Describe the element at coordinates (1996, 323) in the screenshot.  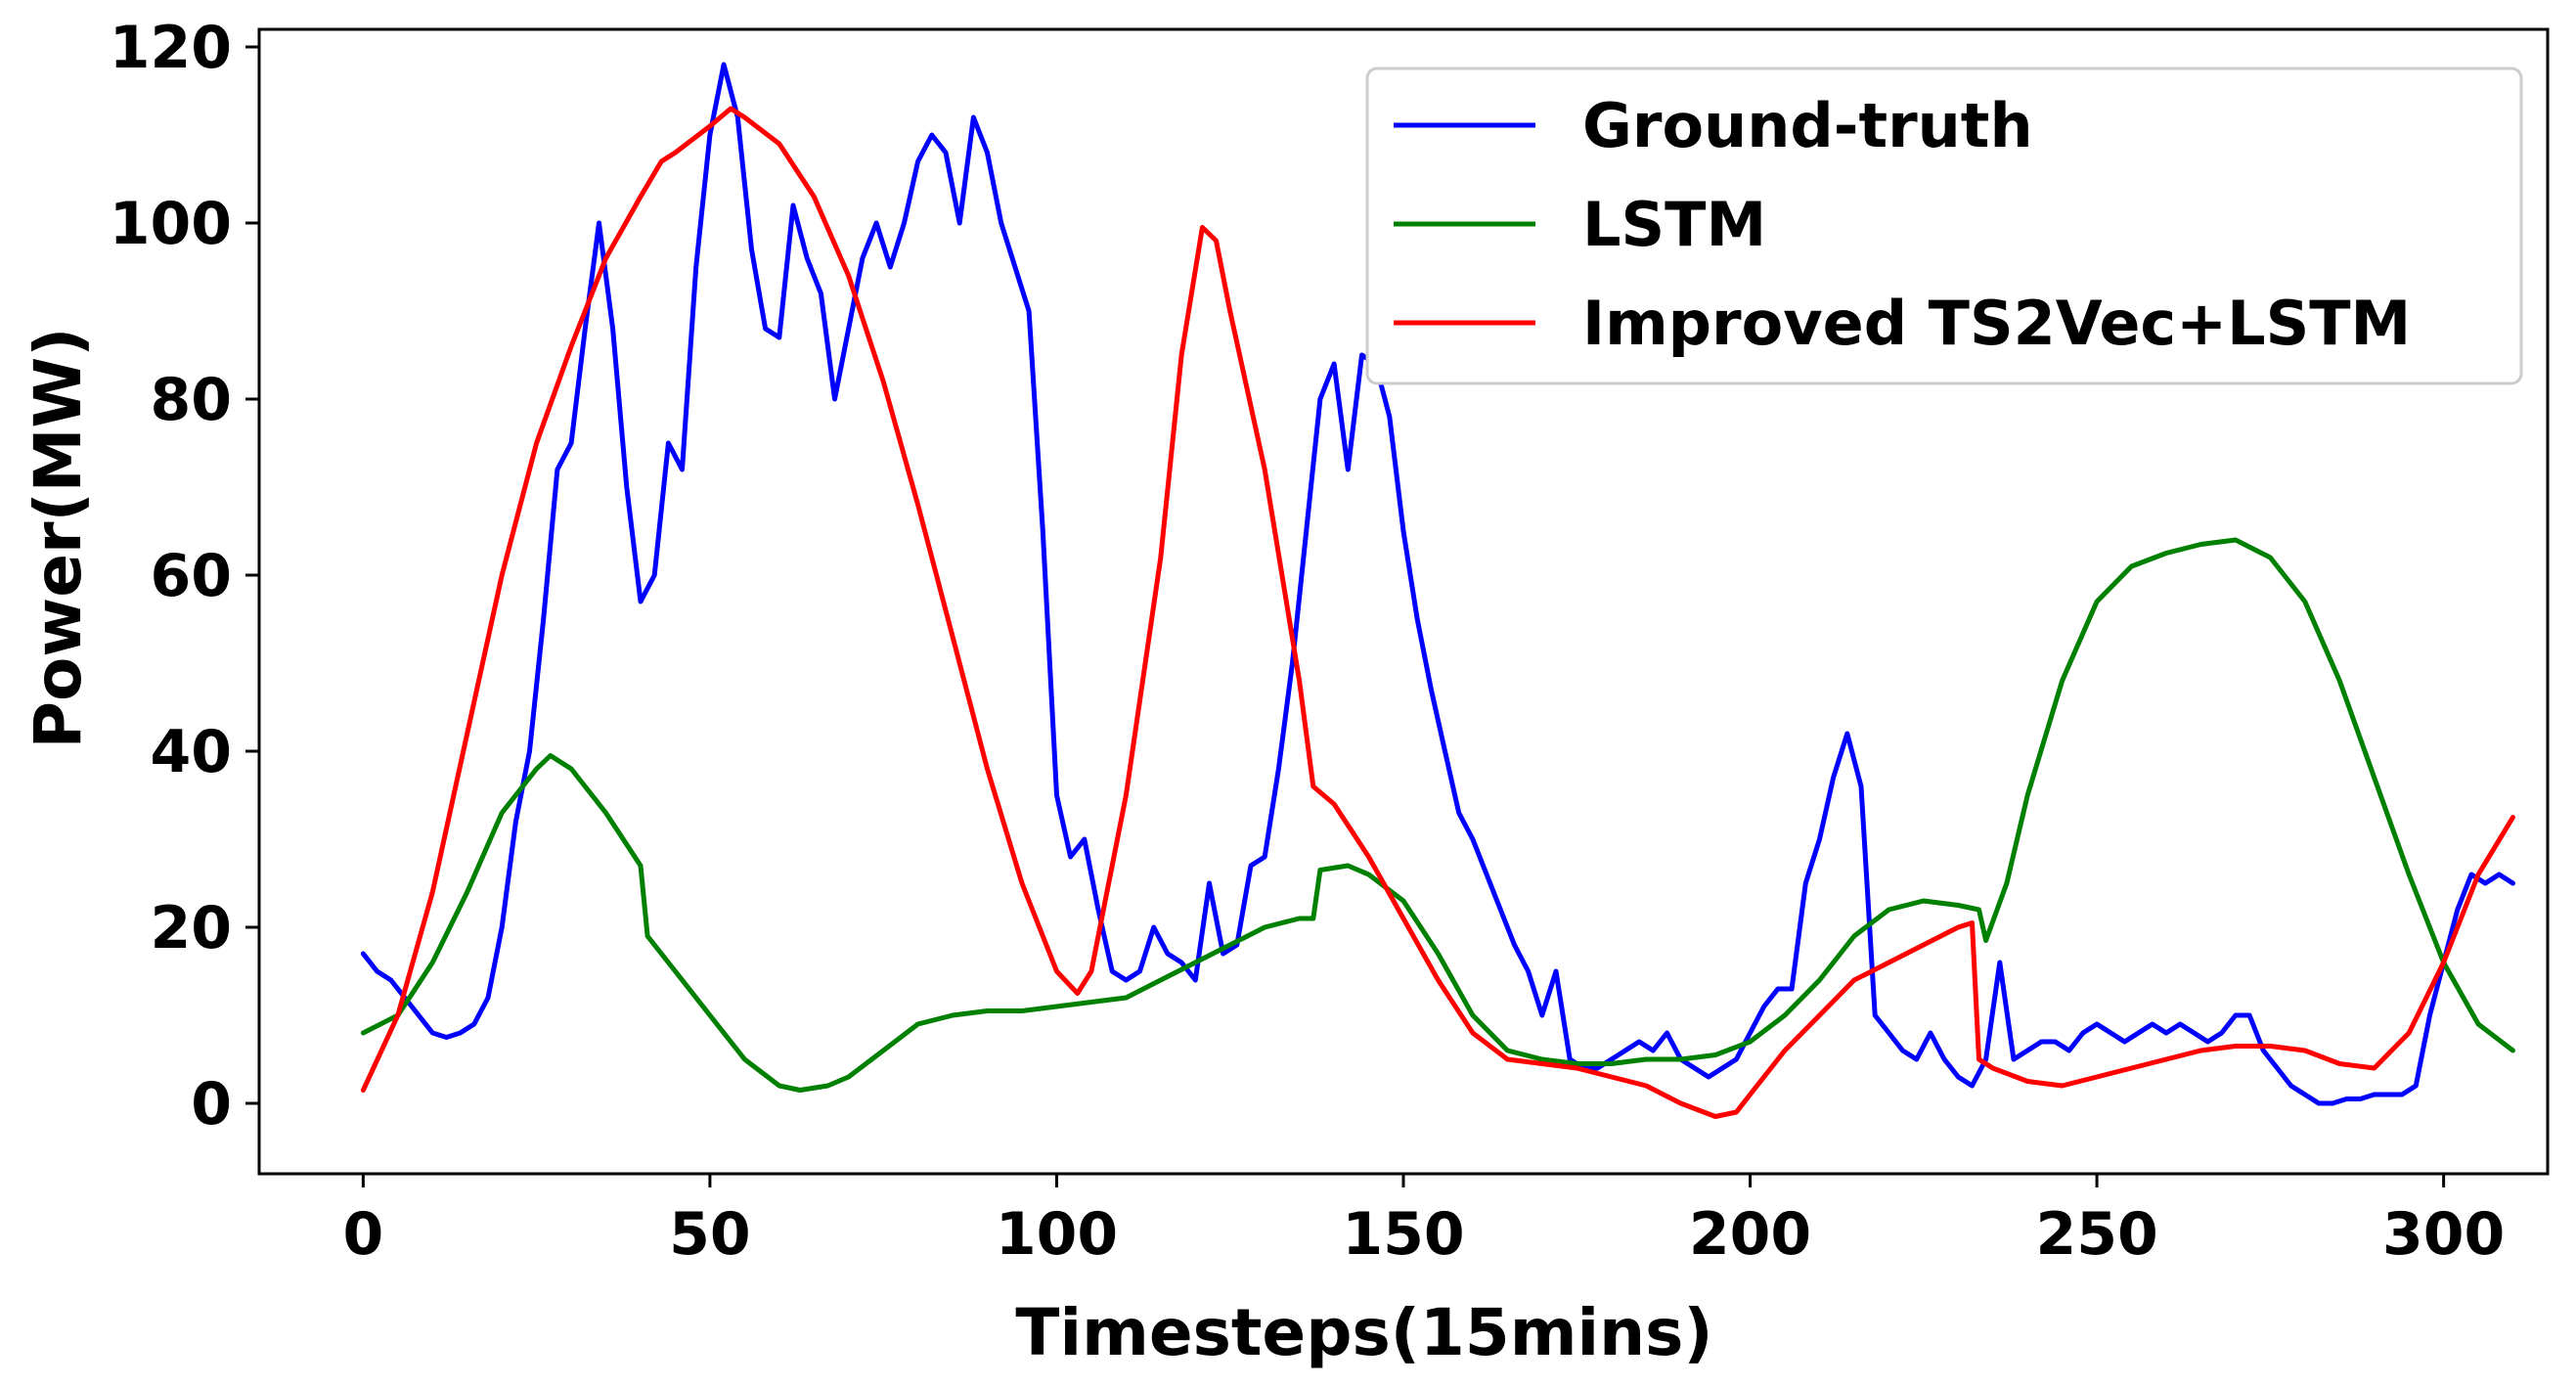
I see `legend-label-improved-ts2vec-lstm: Improved TS2Vec+LSTM` at that location.